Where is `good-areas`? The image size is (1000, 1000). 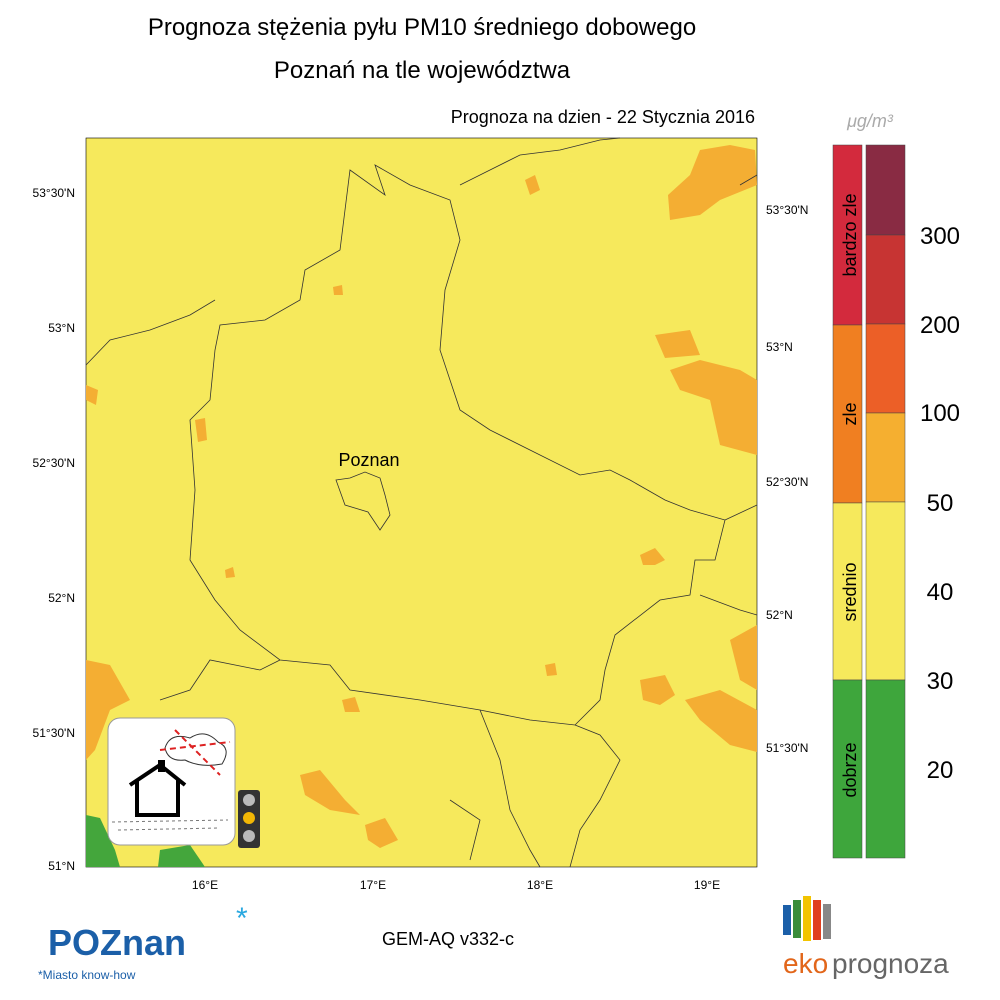
good-areas is located at coordinates (145, 841).